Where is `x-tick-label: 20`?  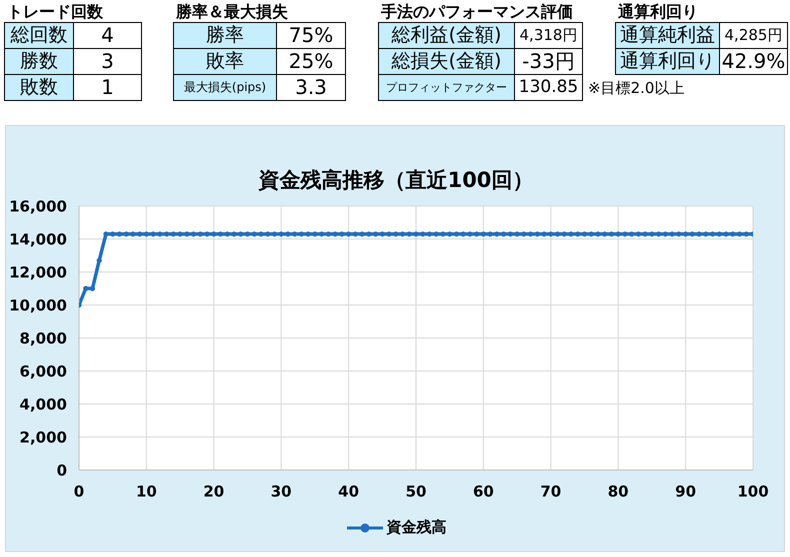
x-tick-label: 20 is located at coordinates (213, 491).